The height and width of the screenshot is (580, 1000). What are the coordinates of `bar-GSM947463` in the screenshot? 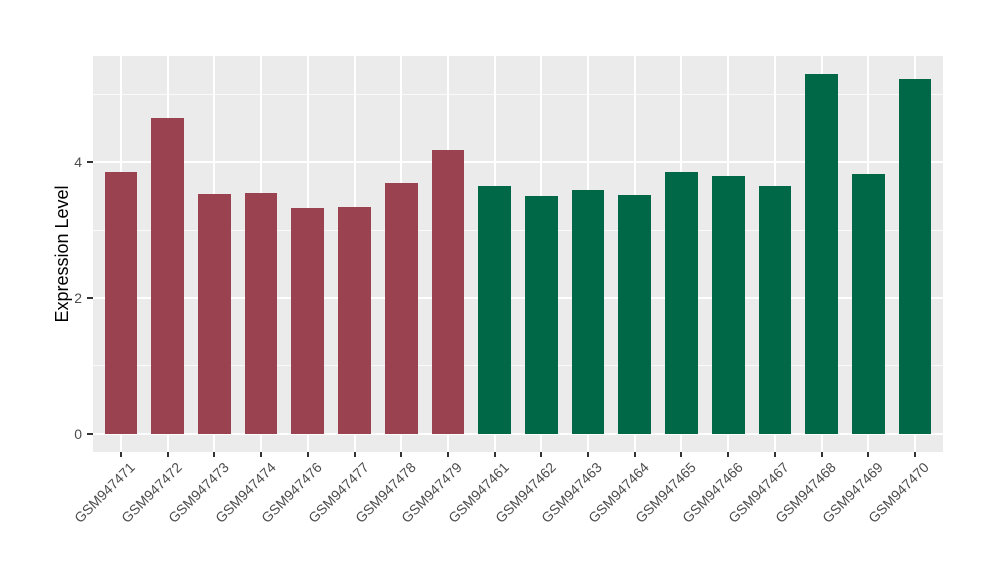 It's located at (588, 311).